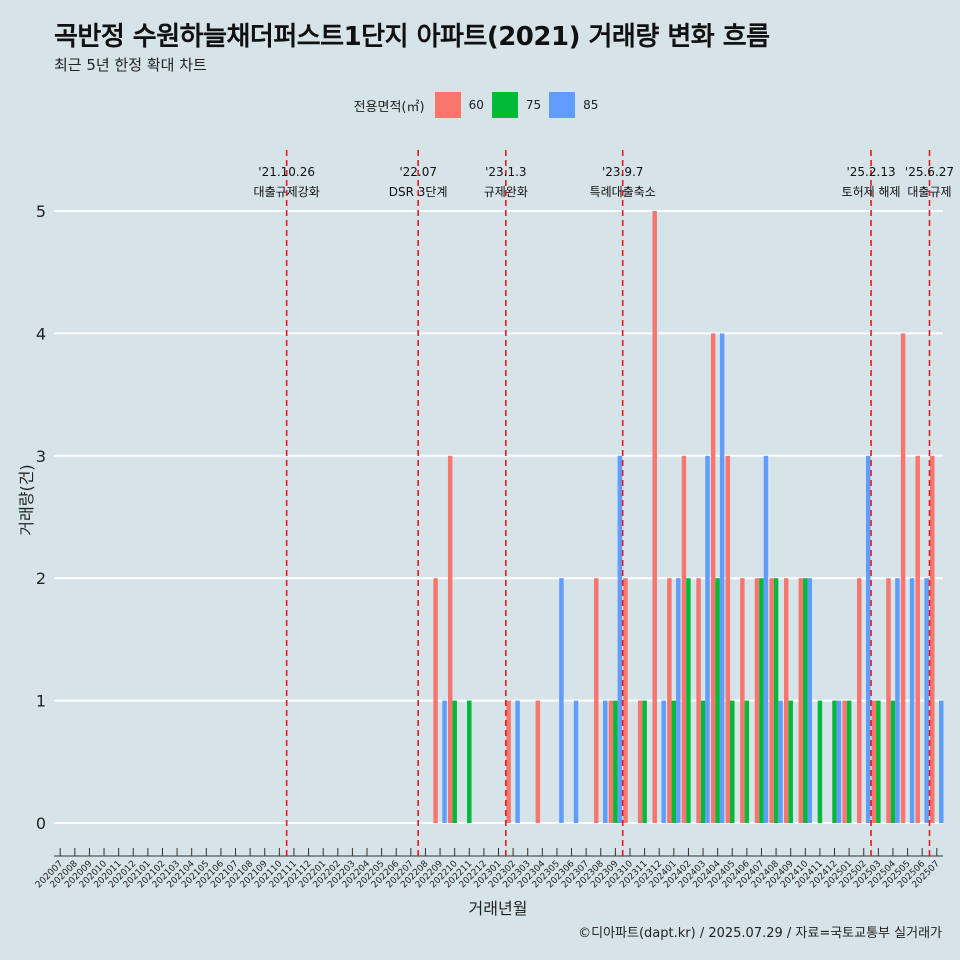 This screenshot has width=960, height=960. I want to click on event-date: '25.6.27, so click(929, 172).